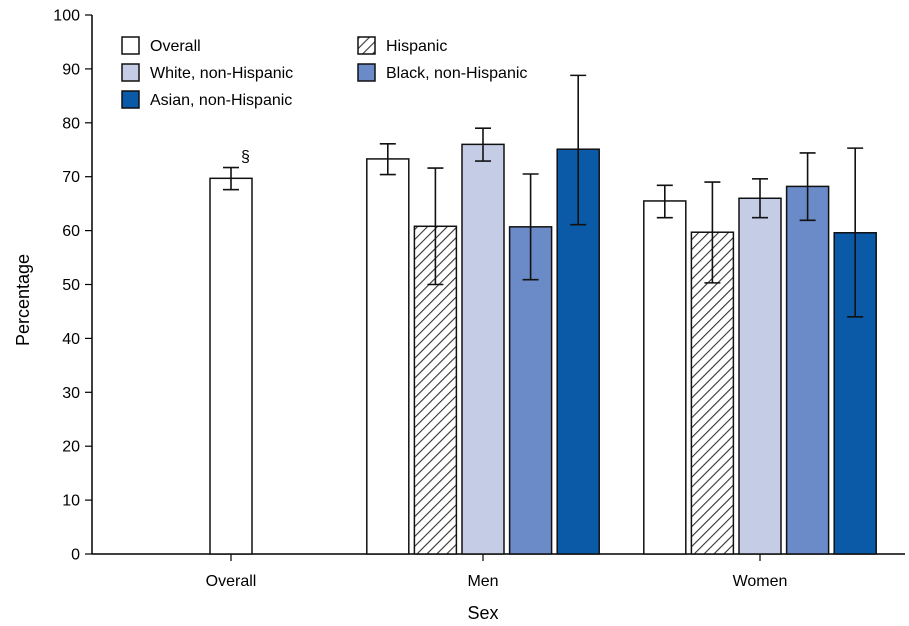  What do you see at coordinates (71, 447) in the screenshot?
I see `y-tick-label: 20` at bounding box center [71, 447].